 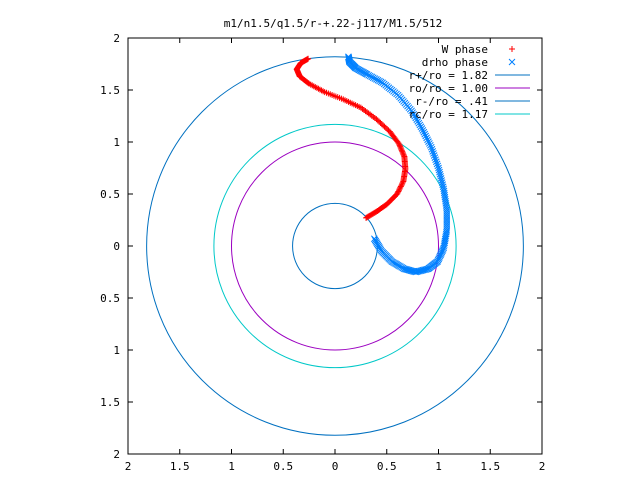 I want to click on legend-label: W phase, so click(x=465, y=49).